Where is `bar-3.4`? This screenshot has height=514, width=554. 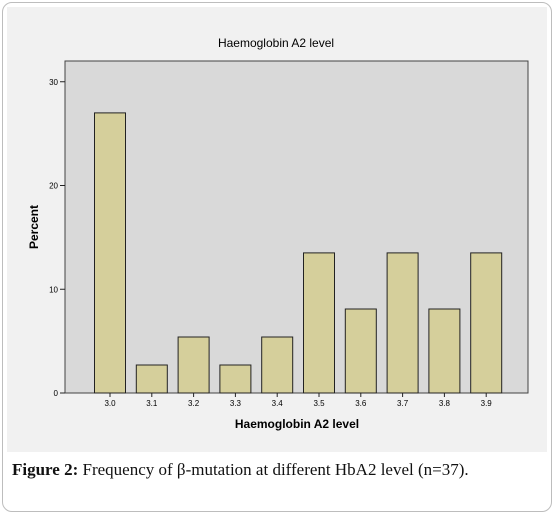
bar-3.4 is located at coordinates (277, 365).